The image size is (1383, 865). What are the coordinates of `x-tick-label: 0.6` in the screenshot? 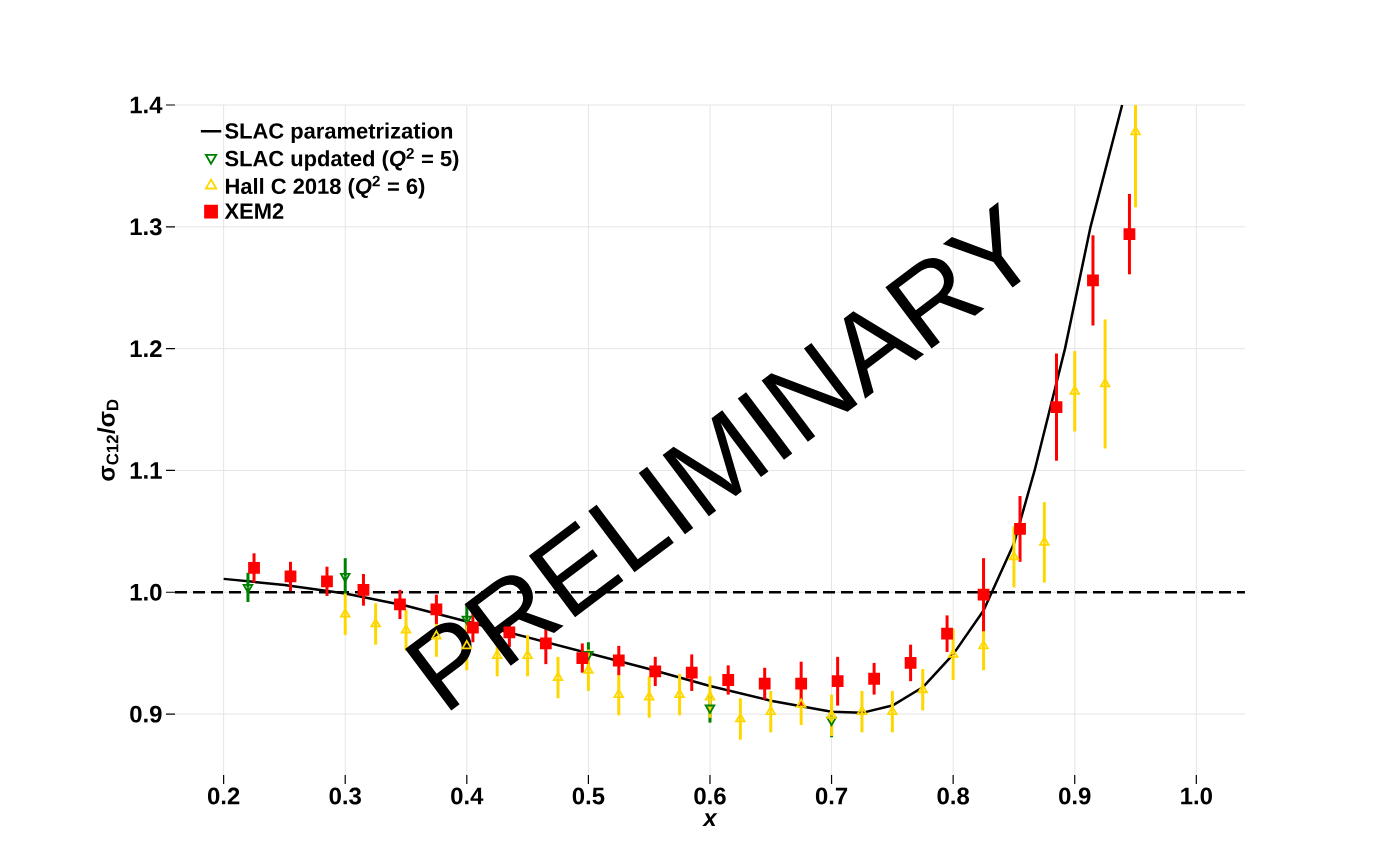 It's located at (710, 796).